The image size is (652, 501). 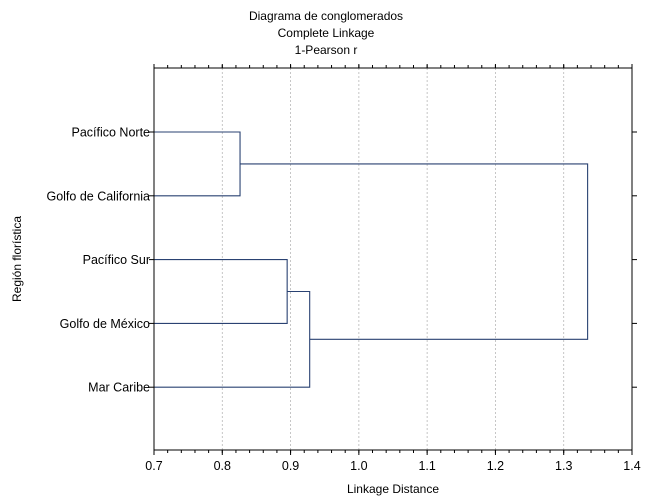 I want to click on x-tick-label: 1.4, so click(x=631, y=466).